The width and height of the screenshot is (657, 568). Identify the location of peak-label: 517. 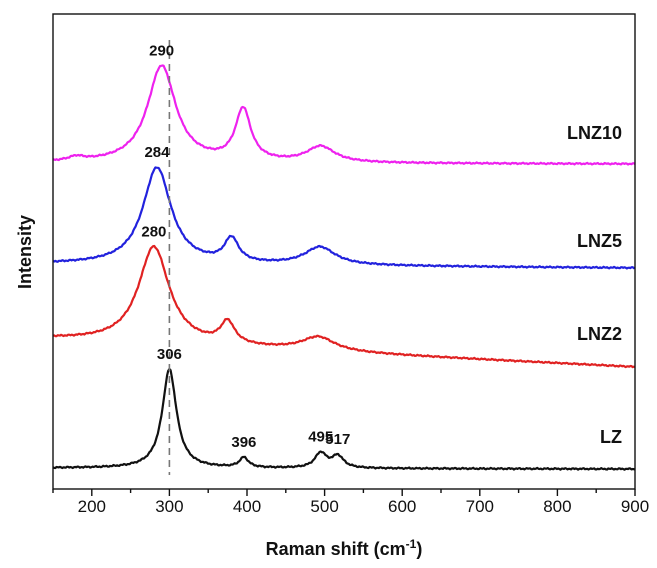
(337, 439).